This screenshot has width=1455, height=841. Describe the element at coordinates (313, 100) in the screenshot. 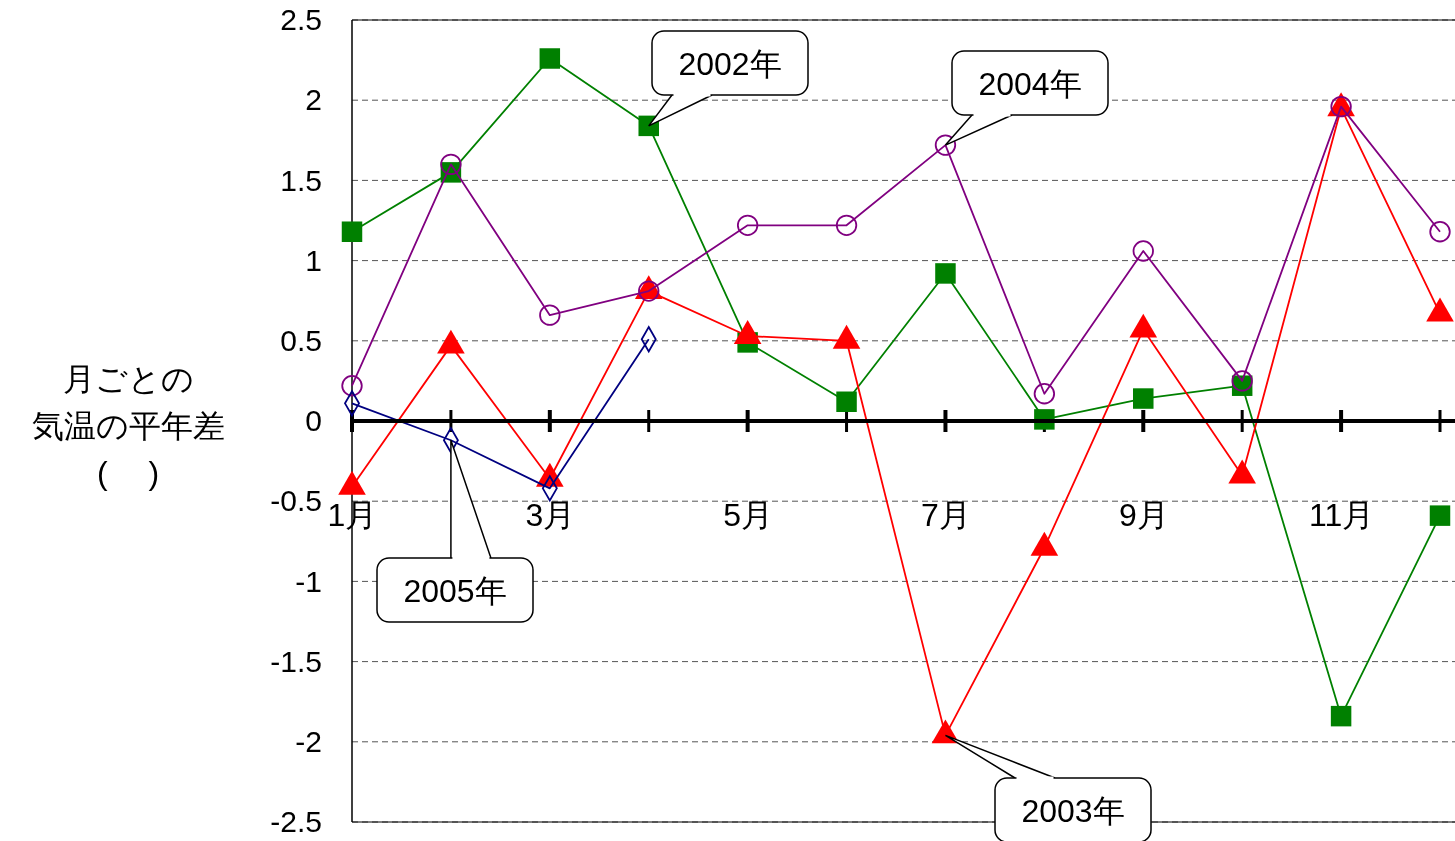

I see `y-tick-label: 2` at that location.